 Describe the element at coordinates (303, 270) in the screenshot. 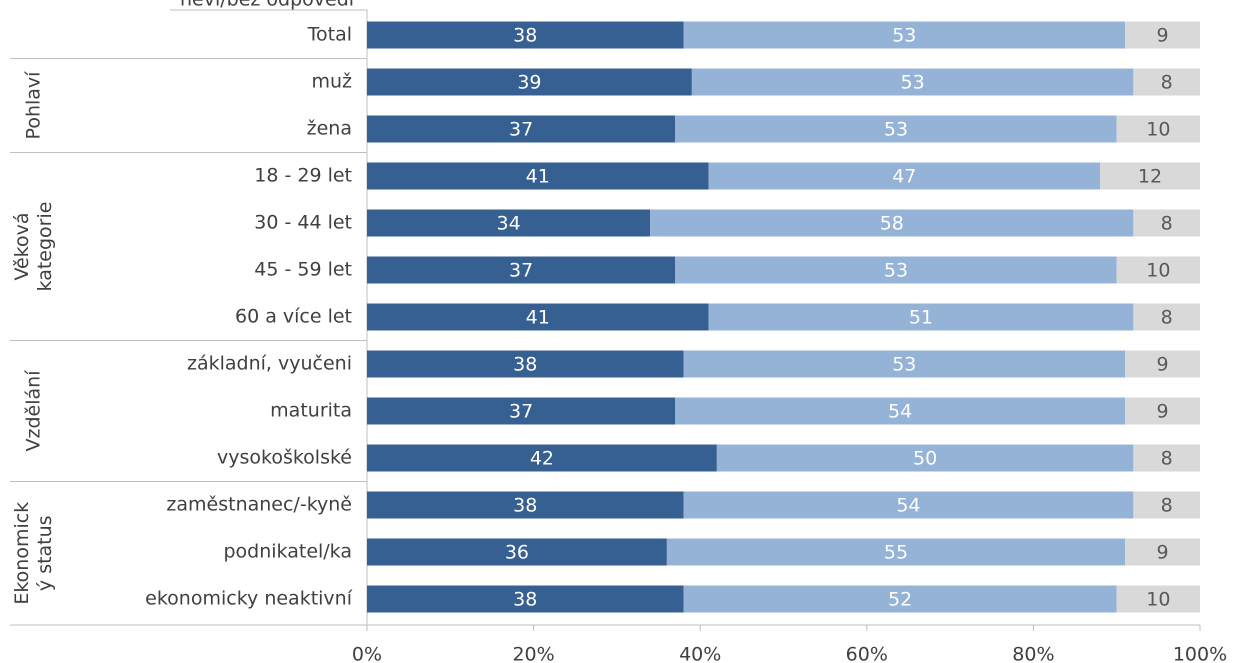

I see `category-label: 45 - 59 let` at that location.